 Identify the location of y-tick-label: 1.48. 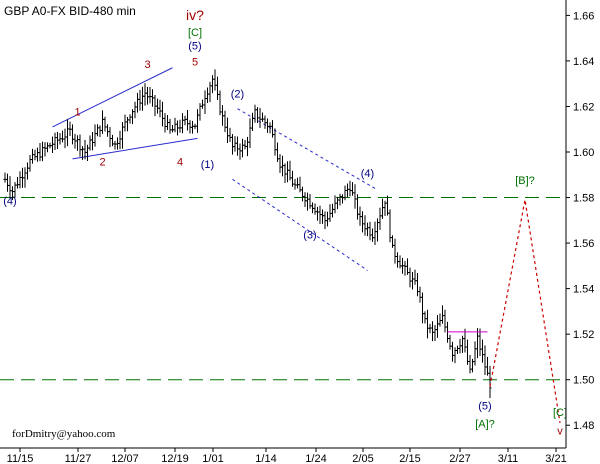
(583, 426).